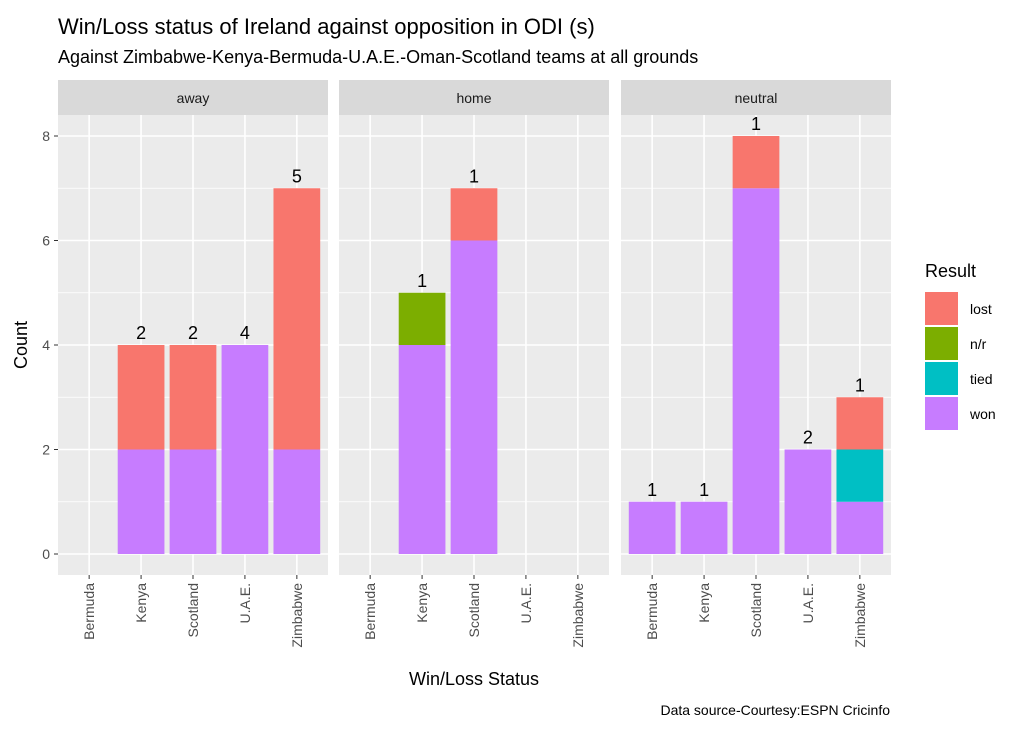  I want to click on x-axis-title: Win/Loss Status, so click(474, 679).